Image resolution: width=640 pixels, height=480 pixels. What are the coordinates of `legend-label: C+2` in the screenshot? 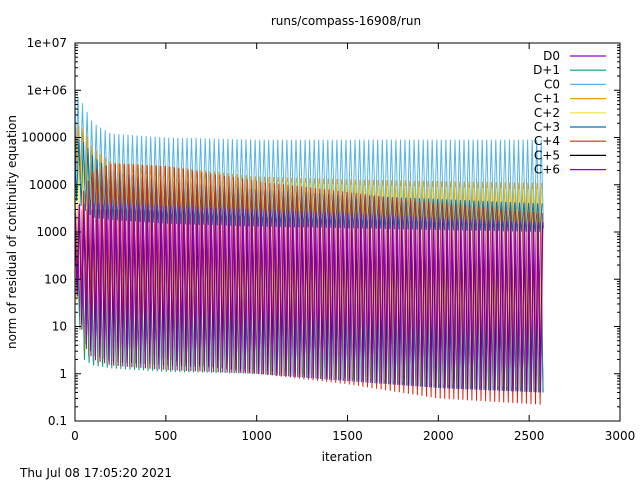 It's located at (547, 113).